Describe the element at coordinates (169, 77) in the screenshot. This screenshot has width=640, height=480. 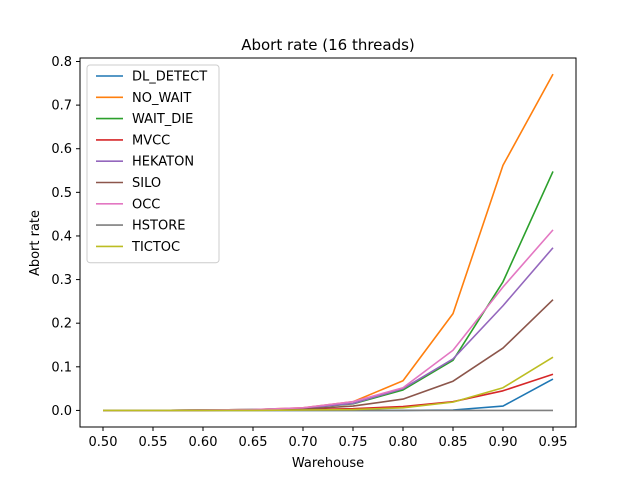
I see `legend-entry: DL_DETECT` at that location.